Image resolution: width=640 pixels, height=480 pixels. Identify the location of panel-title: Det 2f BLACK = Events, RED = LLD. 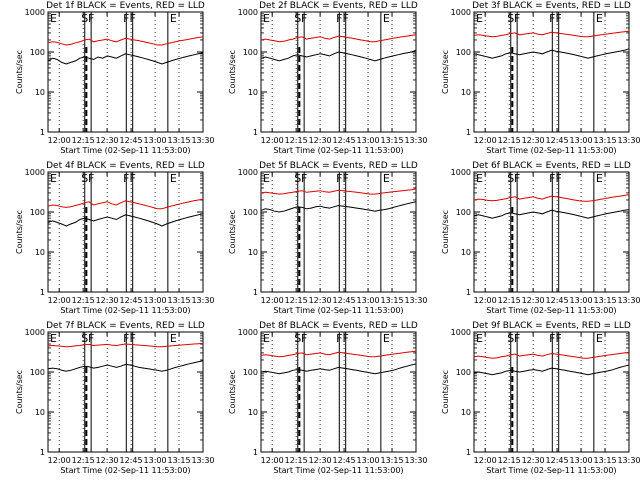
(338, 6).